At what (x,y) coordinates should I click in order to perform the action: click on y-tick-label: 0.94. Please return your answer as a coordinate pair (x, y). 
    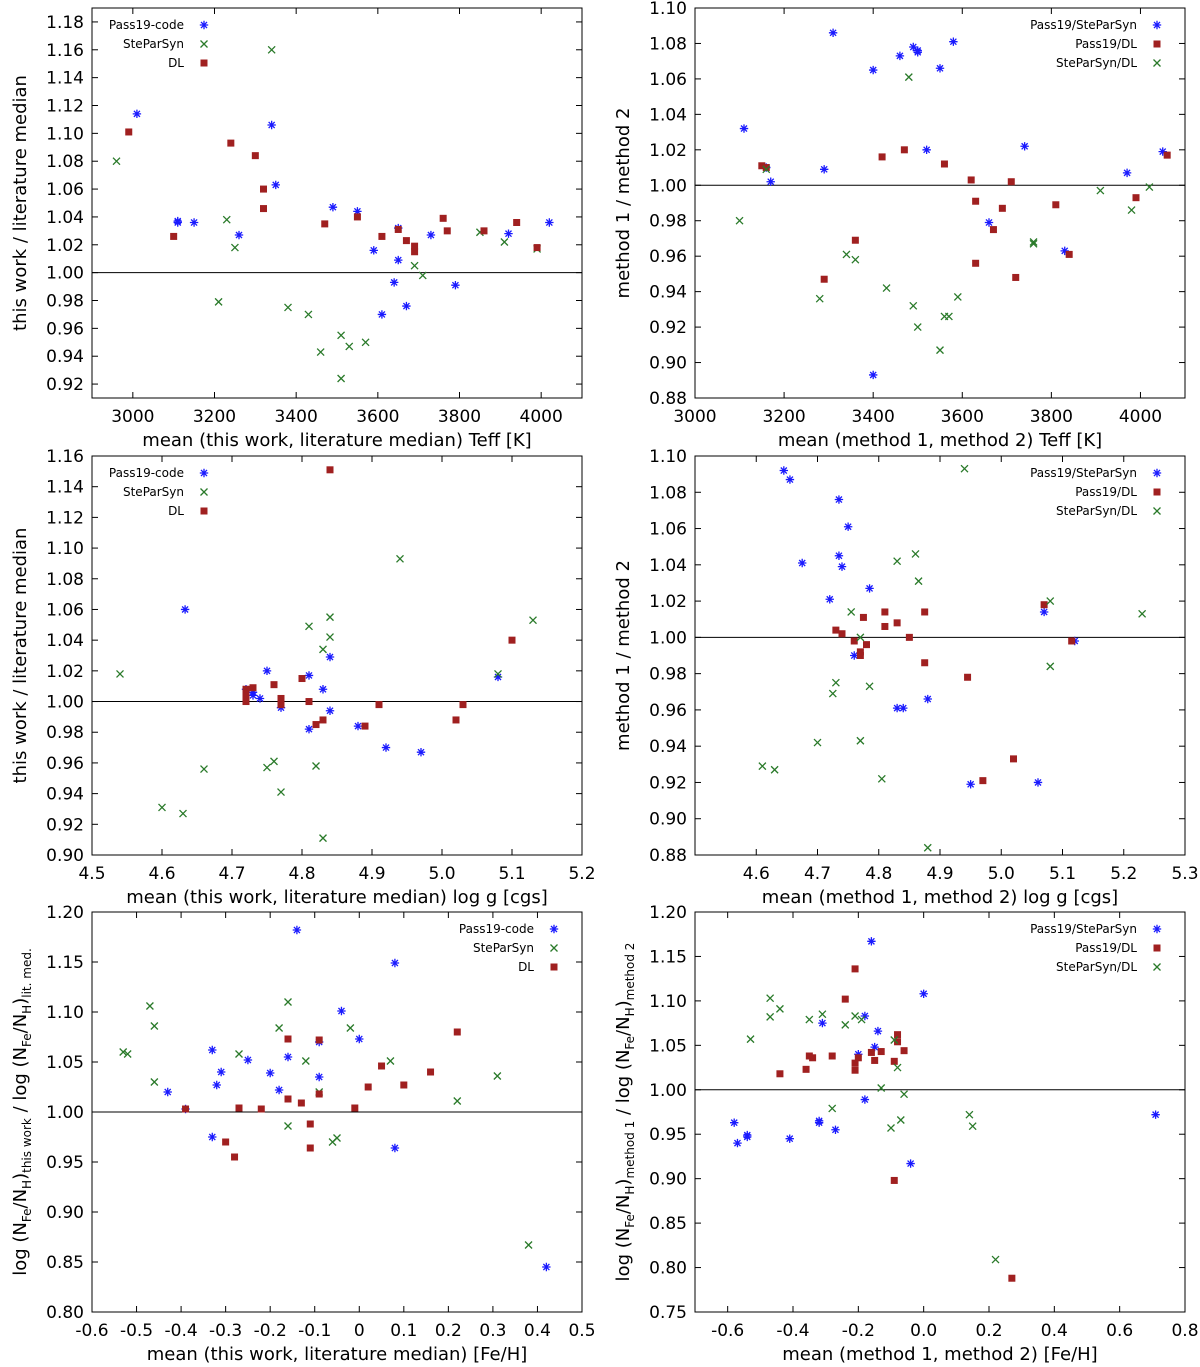
    Looking at the image, I should click on (65, 795).